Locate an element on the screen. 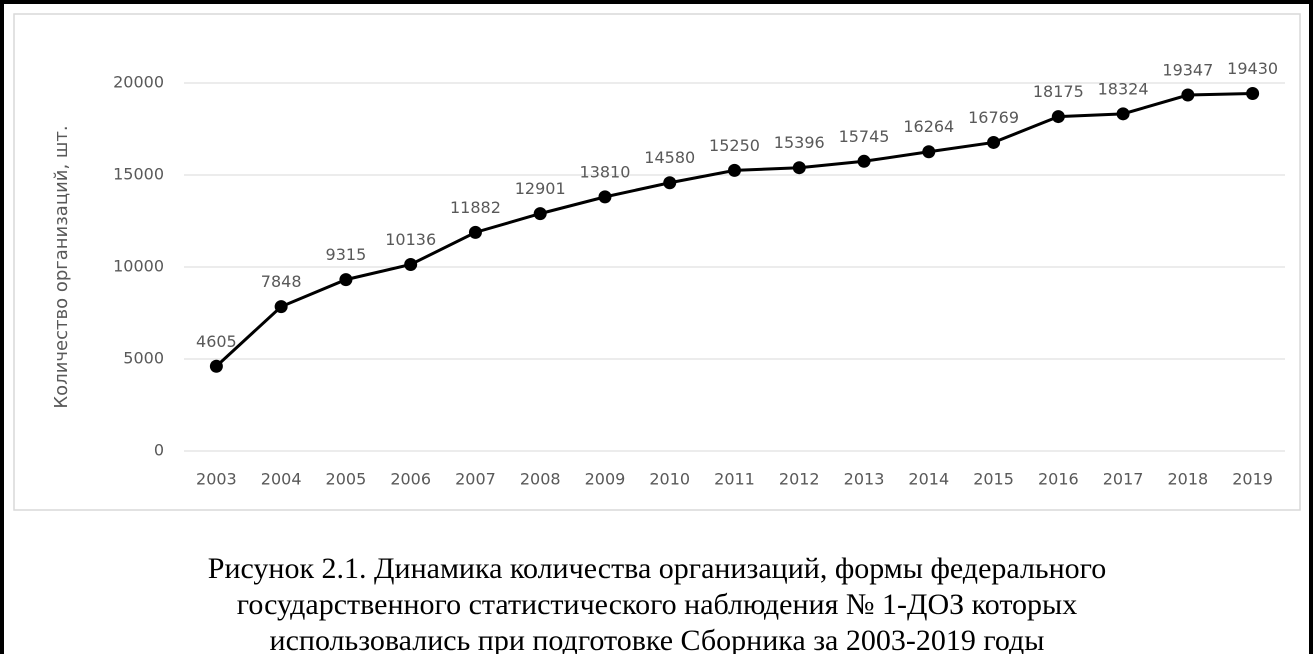 This screenshot has height=654, width=1315. data-label: 15396 is located at coordinates (799, 142).